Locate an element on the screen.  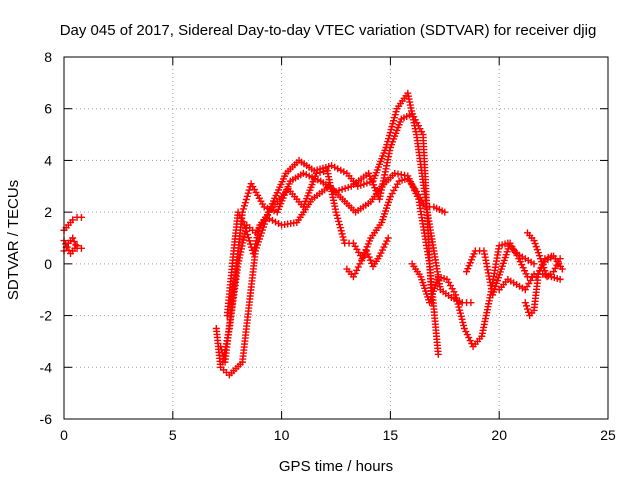
x-tick-label: 0 is located at coordinates (64, 435).